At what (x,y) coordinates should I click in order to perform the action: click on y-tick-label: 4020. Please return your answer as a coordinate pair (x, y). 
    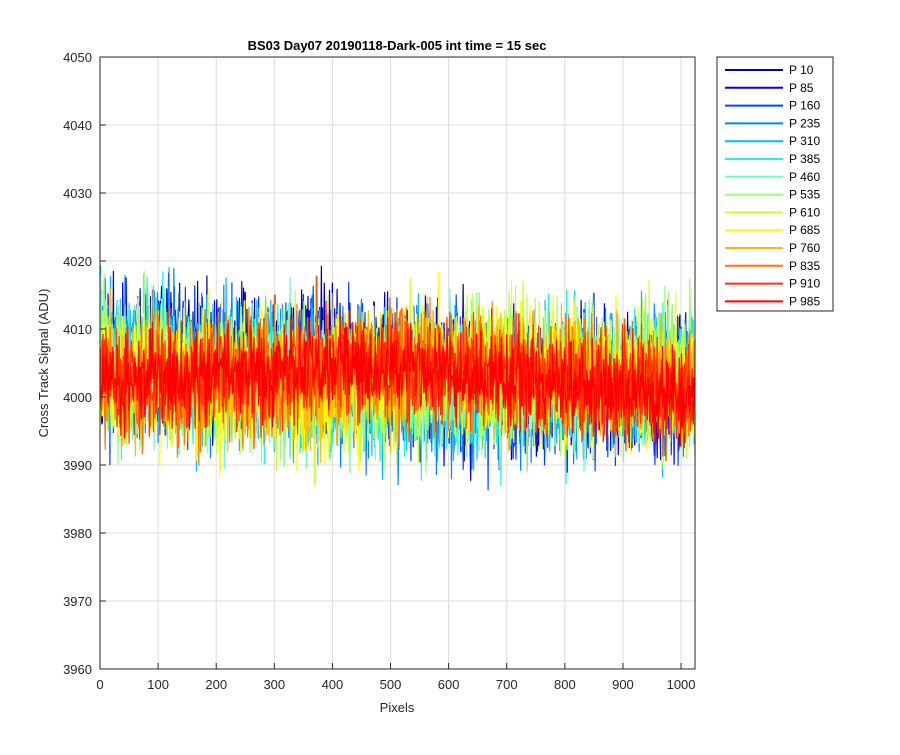
    Looking at the image, I should click on (77, 261).